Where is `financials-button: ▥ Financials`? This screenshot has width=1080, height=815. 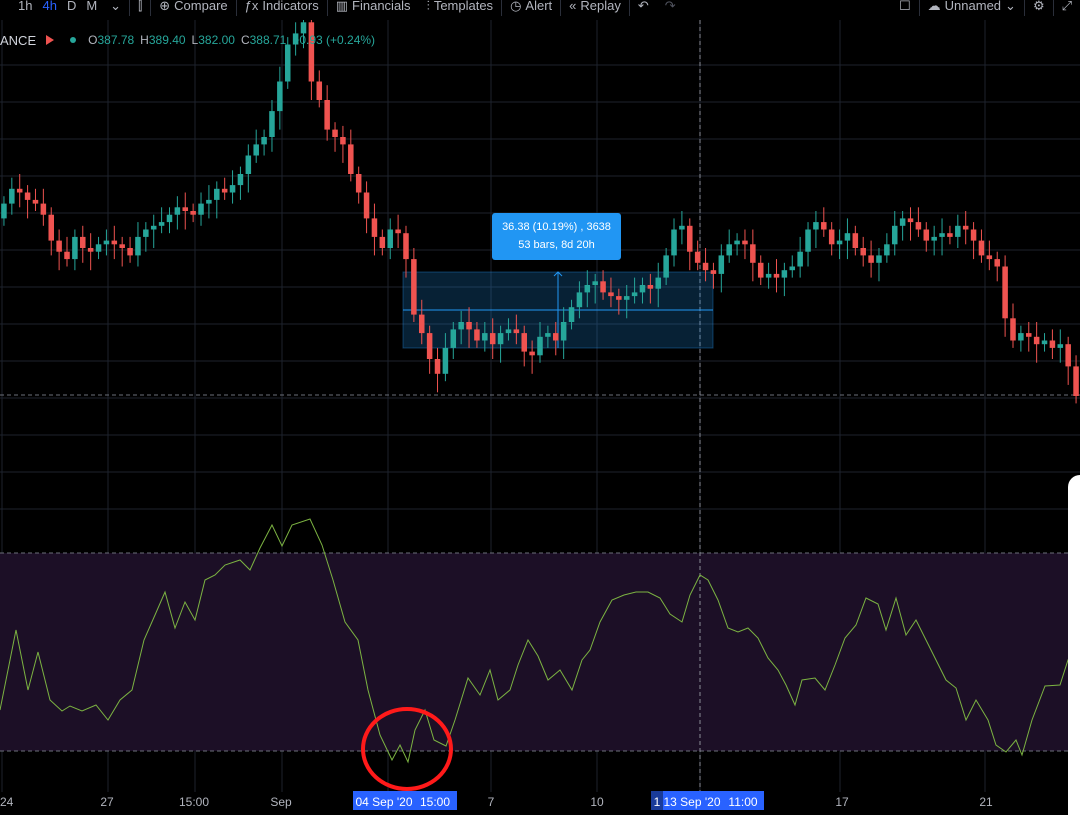
financials-button: ▥ Financials is located at coordinates (373, 6).